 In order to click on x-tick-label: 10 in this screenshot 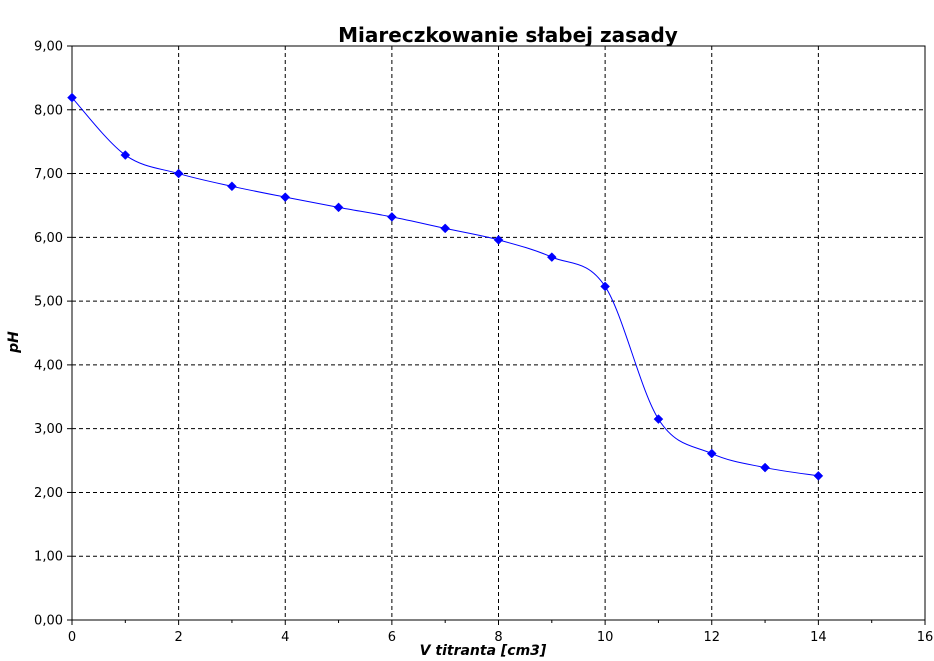, I will do `click(605, 637)`.